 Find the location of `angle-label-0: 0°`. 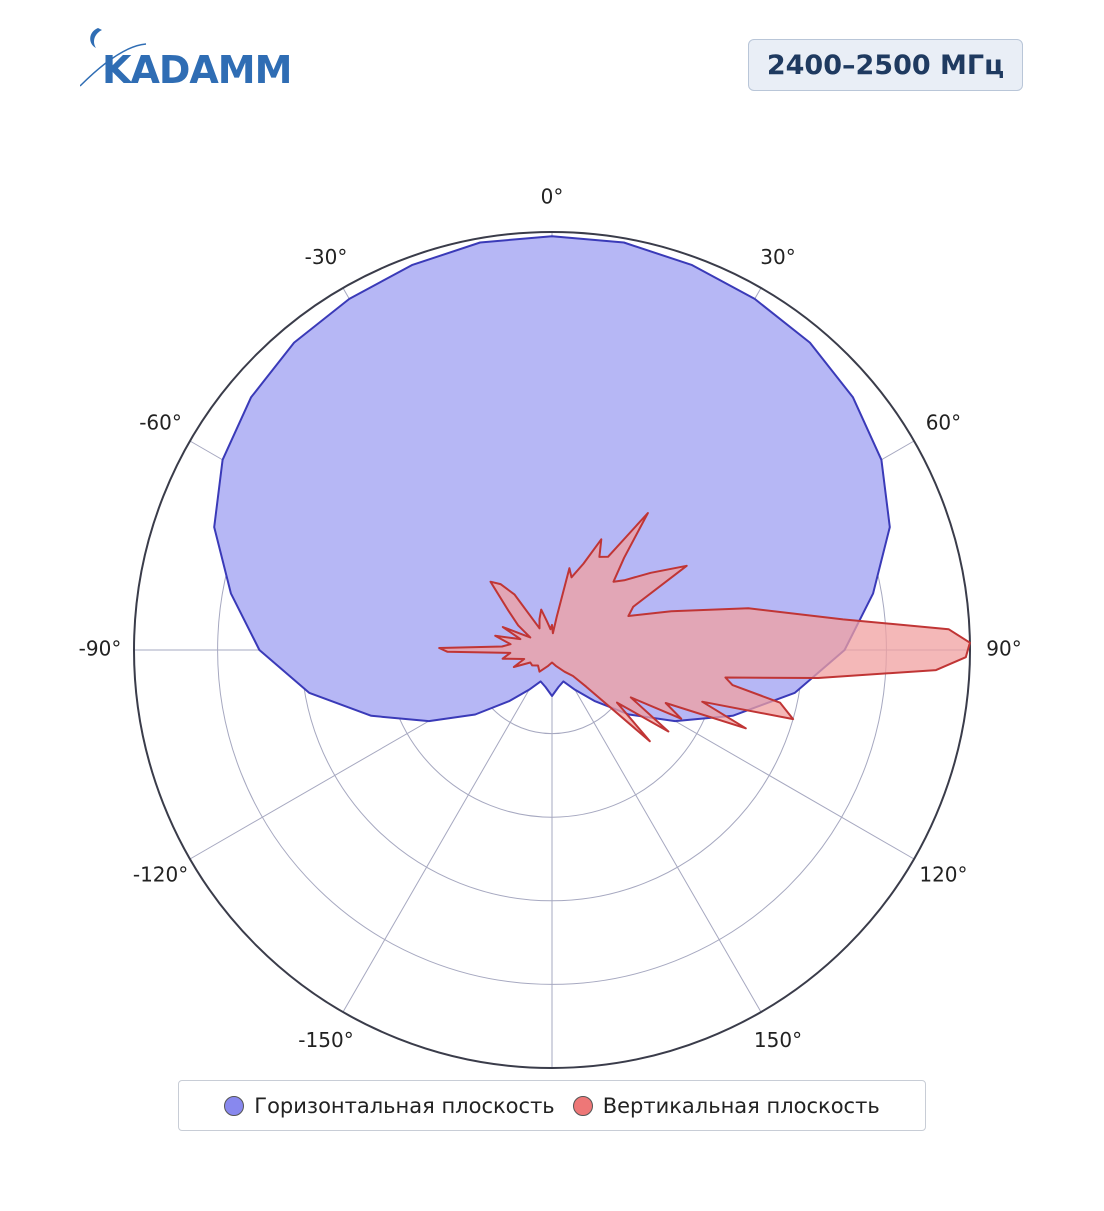

angle-label-0: 0° is located at coordinates (552, 197).